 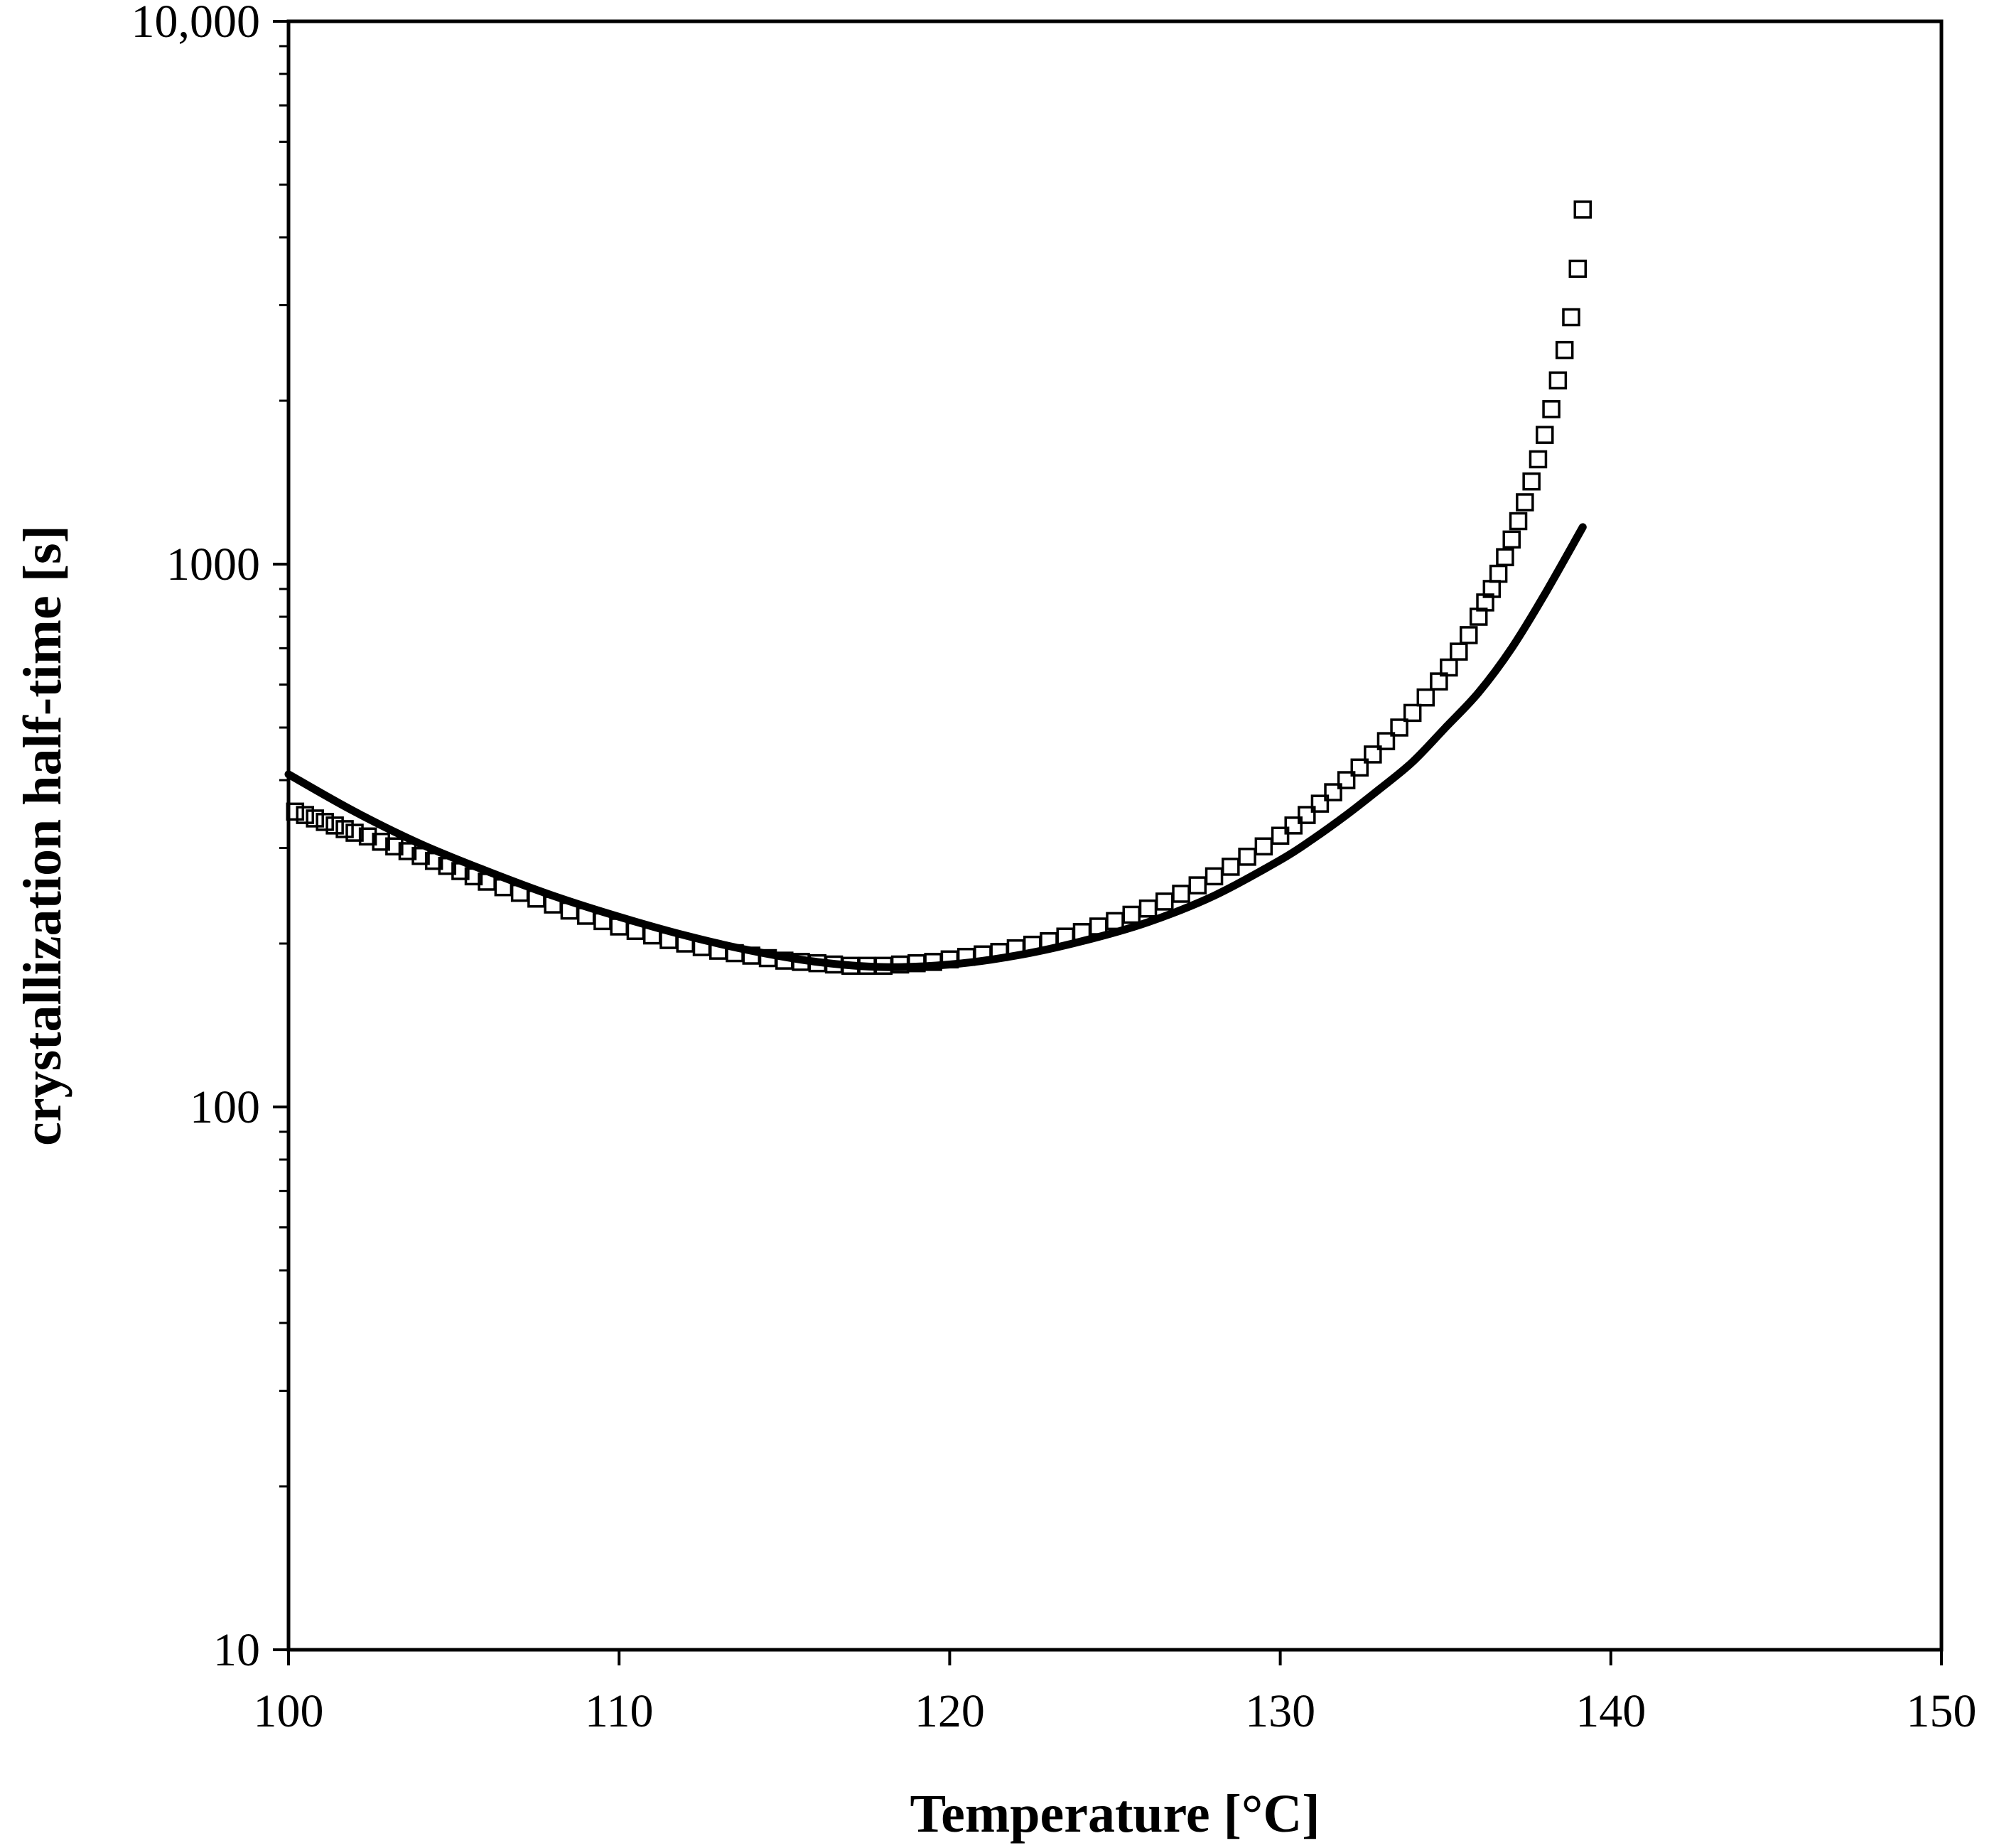 I want to click on y-tick-label: 100, so click(x=225, y=1107).